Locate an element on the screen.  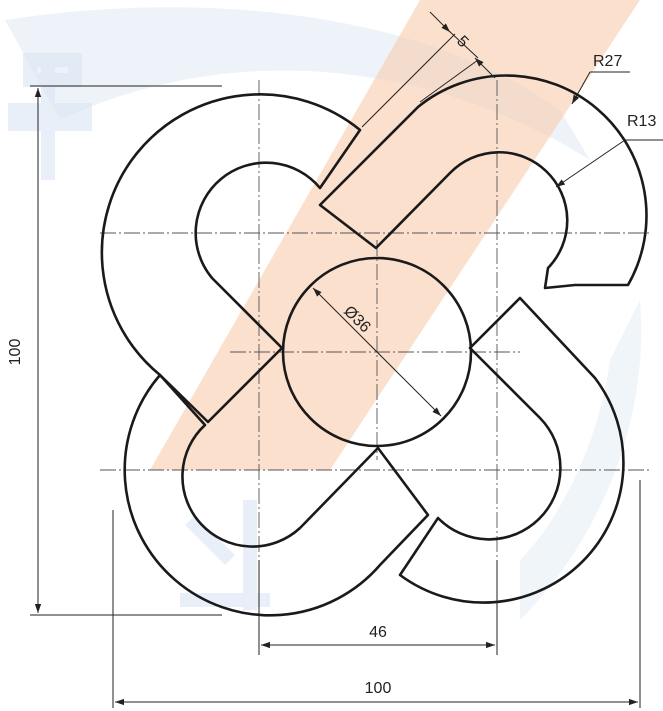
center-circle is located at coordinates (377, 352).